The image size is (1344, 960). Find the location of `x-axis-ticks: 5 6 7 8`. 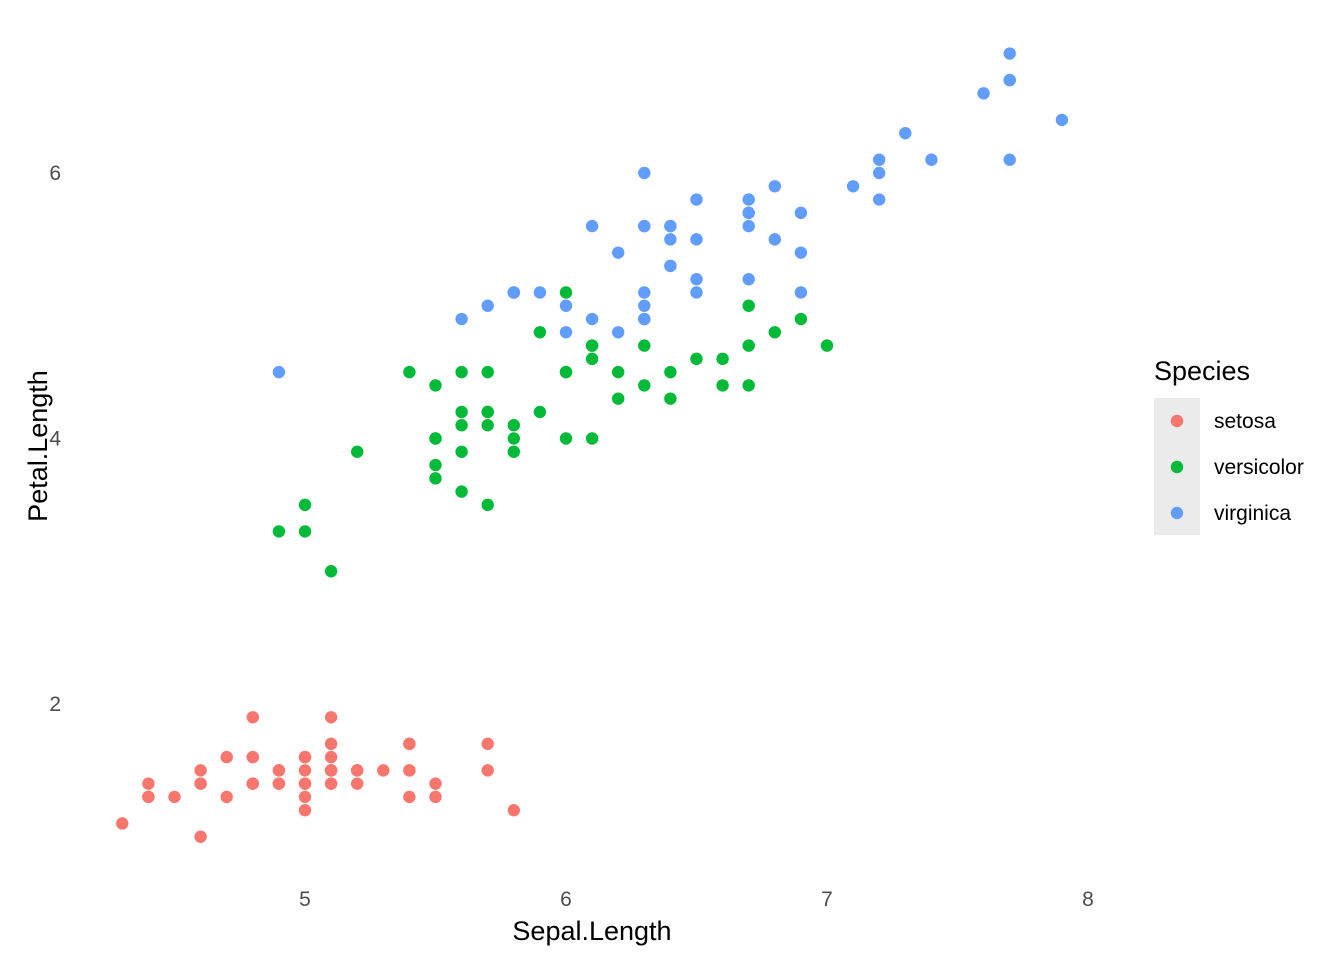

x-axis-ticks: 5 6 7 8 is located at coordinates (696, 899).